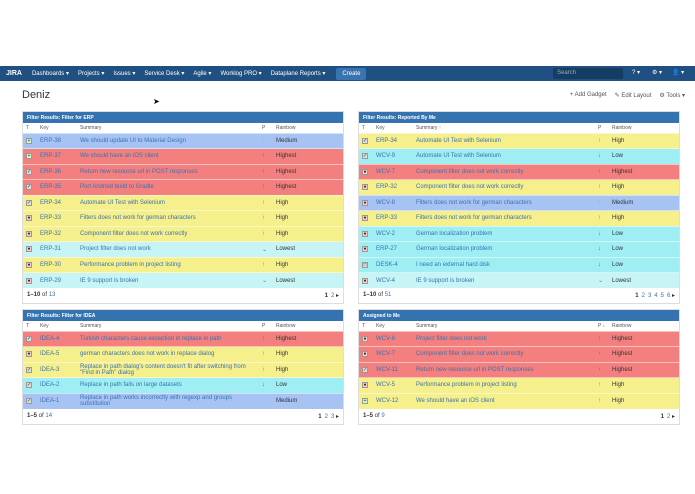  I want to click on gear-icon: ⚙ ▾, so click(657, 73).